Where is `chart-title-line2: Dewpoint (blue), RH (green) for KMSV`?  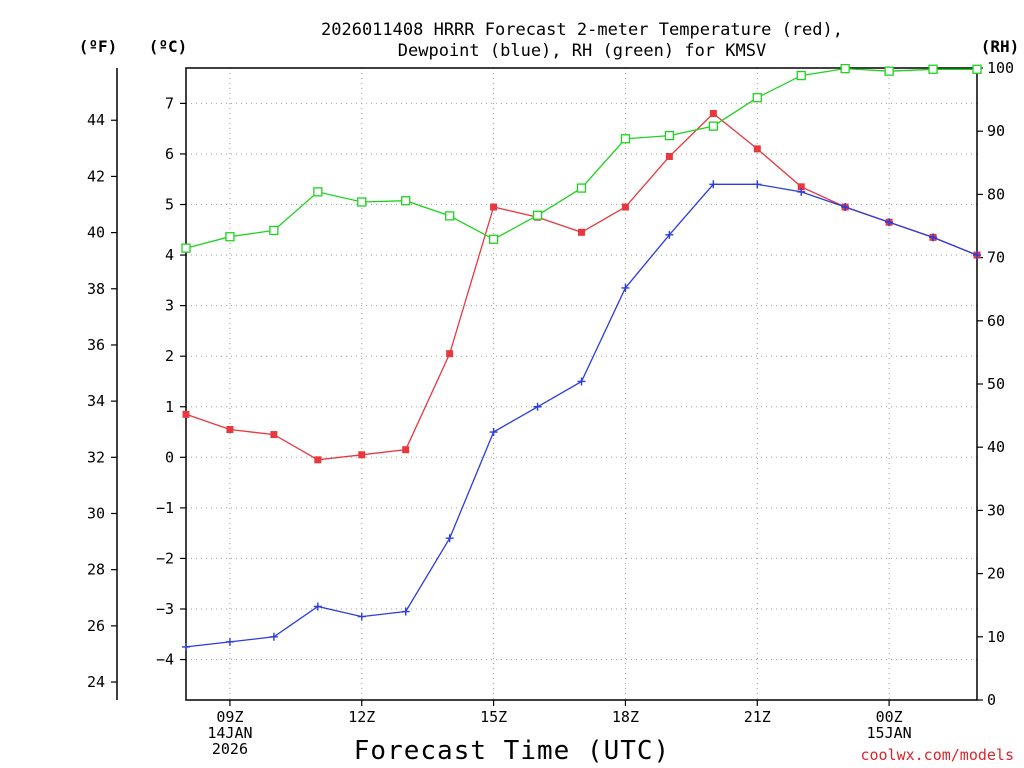 chart-title-line2: Dewpoint (blue), RH (green) for KMSV is located at coordinates (582, 51).